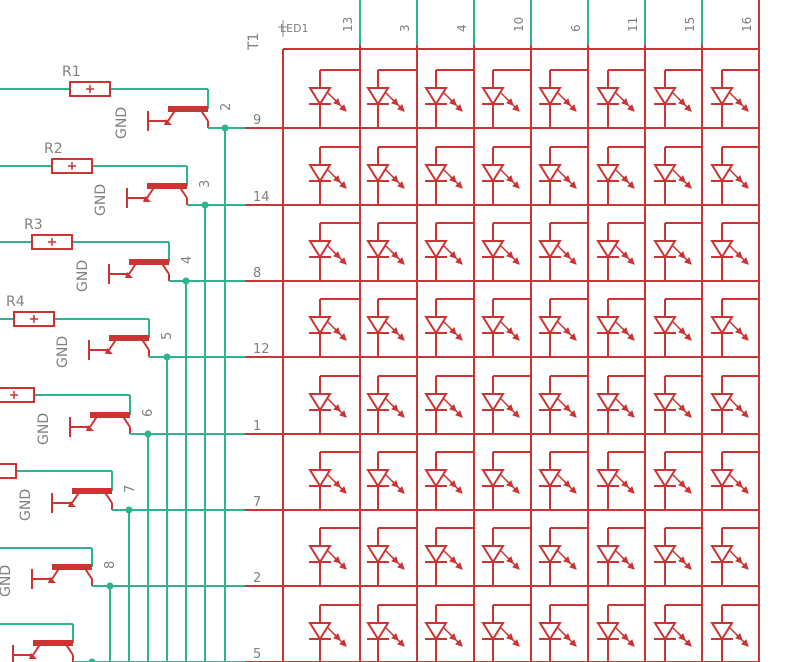 Image resolution: width=797 pixels, height=662 pixels. Describe the element at coordinates (747, 24) in the screenshot. I see `column-pin-label: 16` at that location.